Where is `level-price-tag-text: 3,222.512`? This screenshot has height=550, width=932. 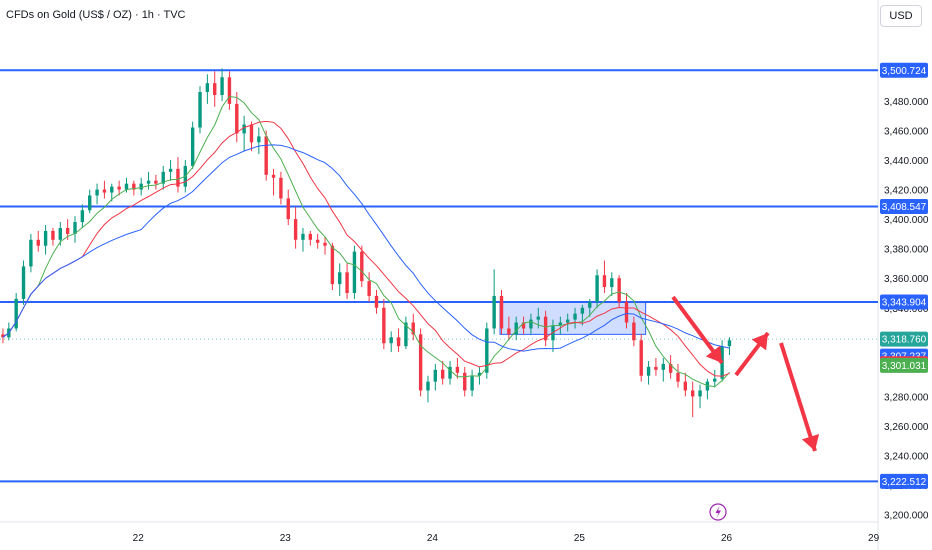
level-price-tag-text: 3,222.512 is located at coordinates (904, 482).